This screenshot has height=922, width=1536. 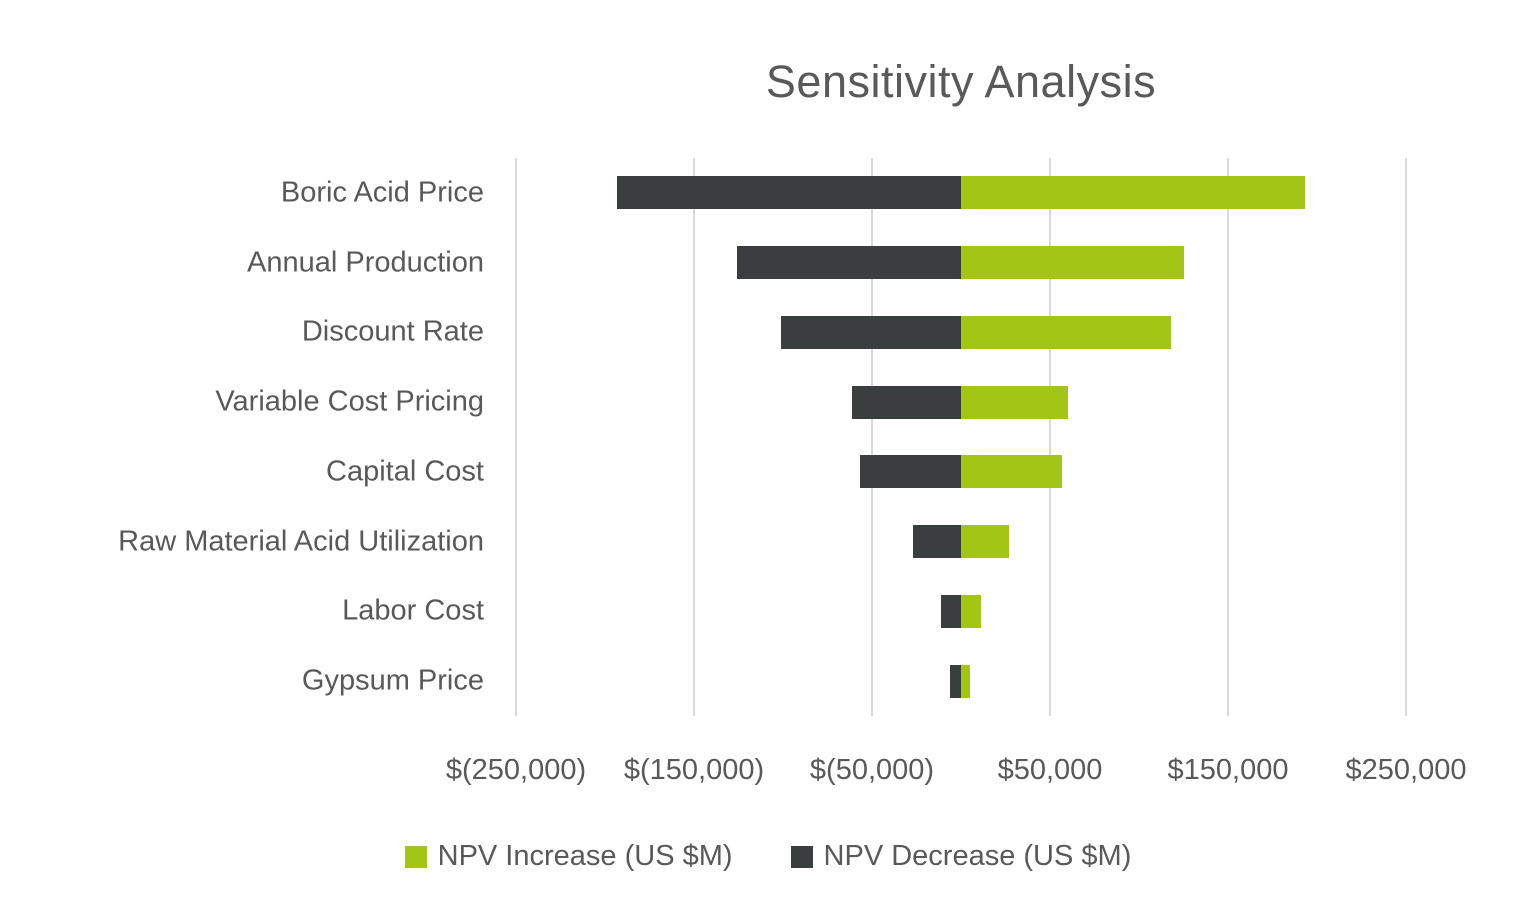 I want to click on legend-item: NPV Decrease (US $M), so click(x=961, y=856).